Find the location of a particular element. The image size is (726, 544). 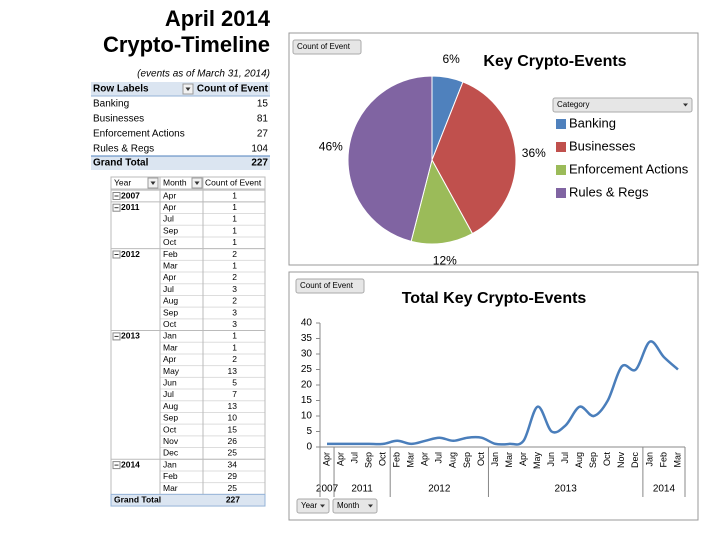

cell-value: 25 is located at coordinates (233, 488).